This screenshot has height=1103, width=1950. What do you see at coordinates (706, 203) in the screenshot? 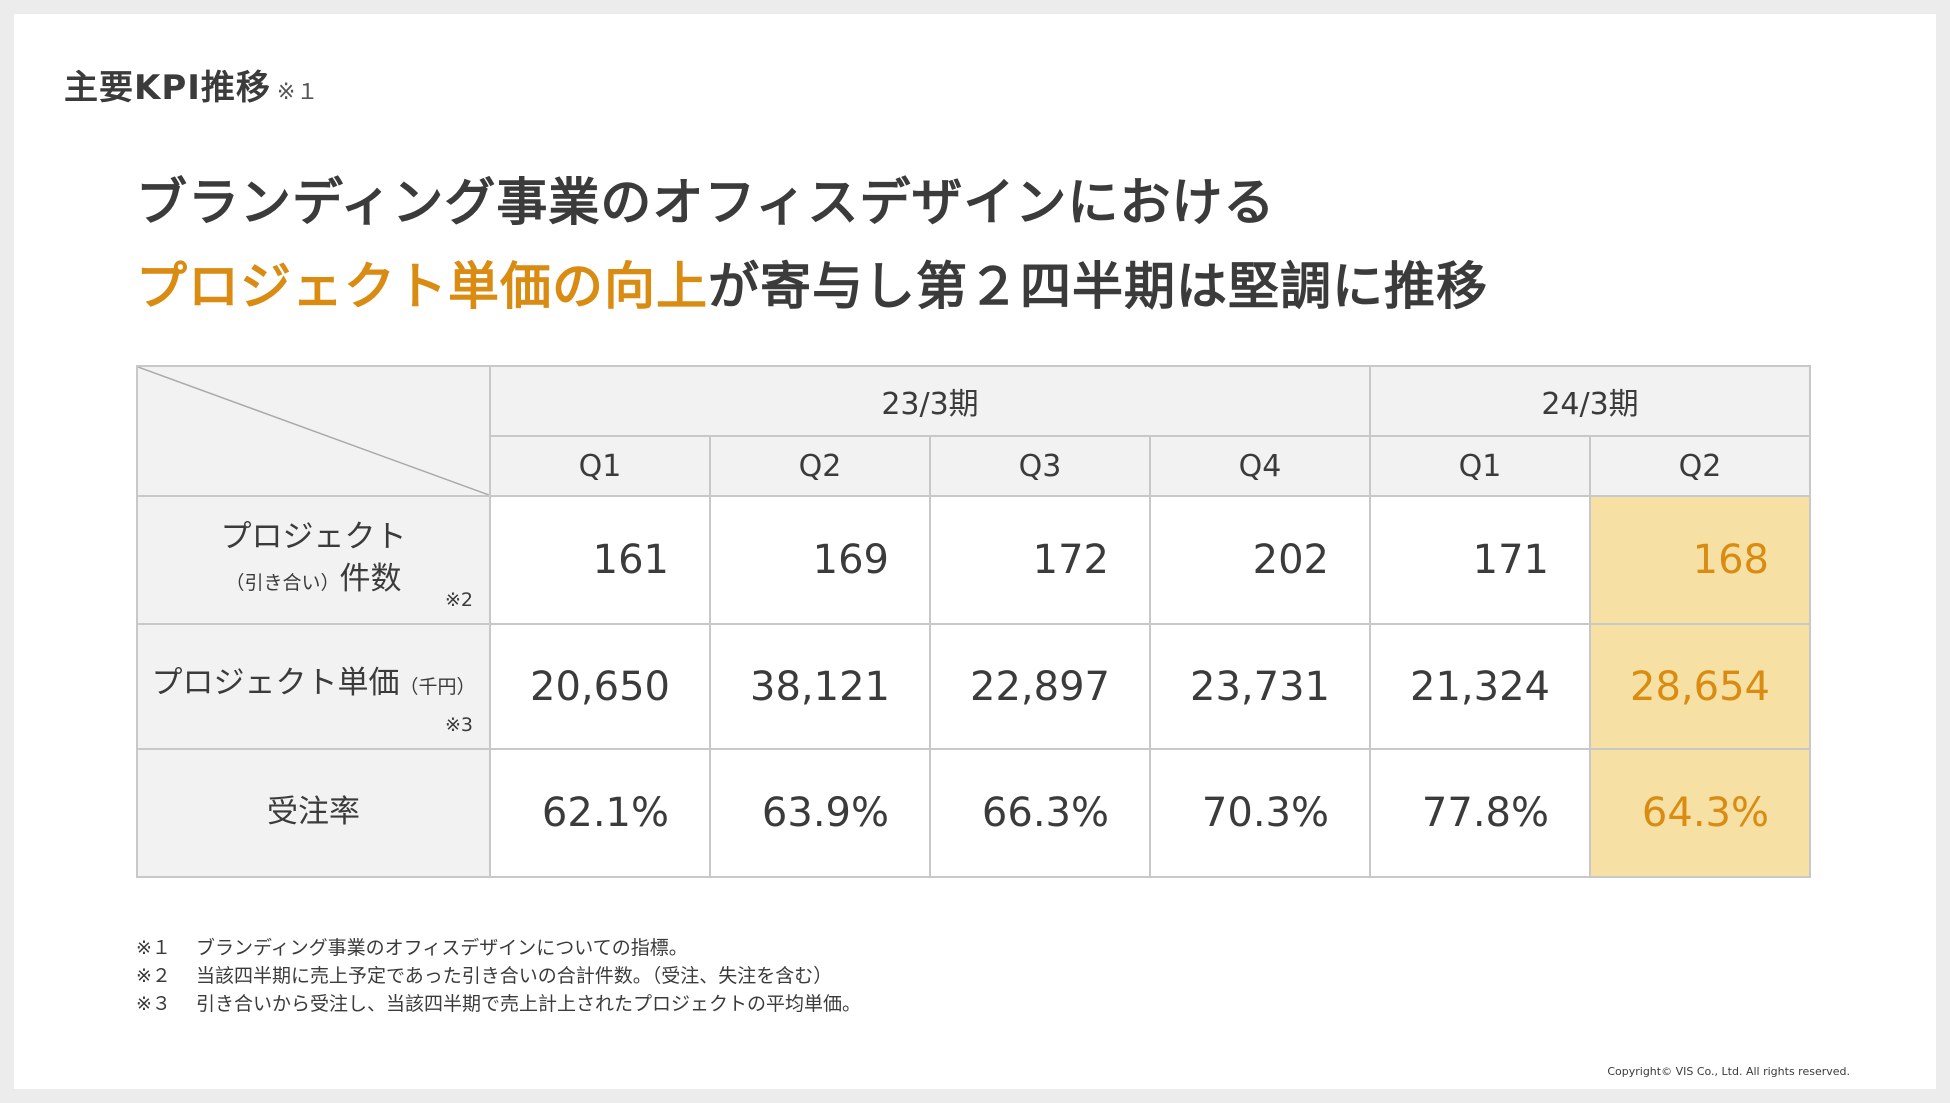
I see `headline-line-1: ブランディング事業のオフィスデザインにおける` at bounding box center [706, 203].